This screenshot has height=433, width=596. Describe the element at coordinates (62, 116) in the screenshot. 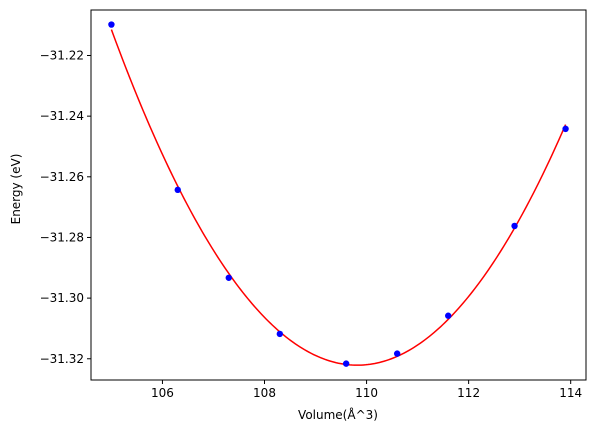

I see `y-tick-label: −31.24` at that location.